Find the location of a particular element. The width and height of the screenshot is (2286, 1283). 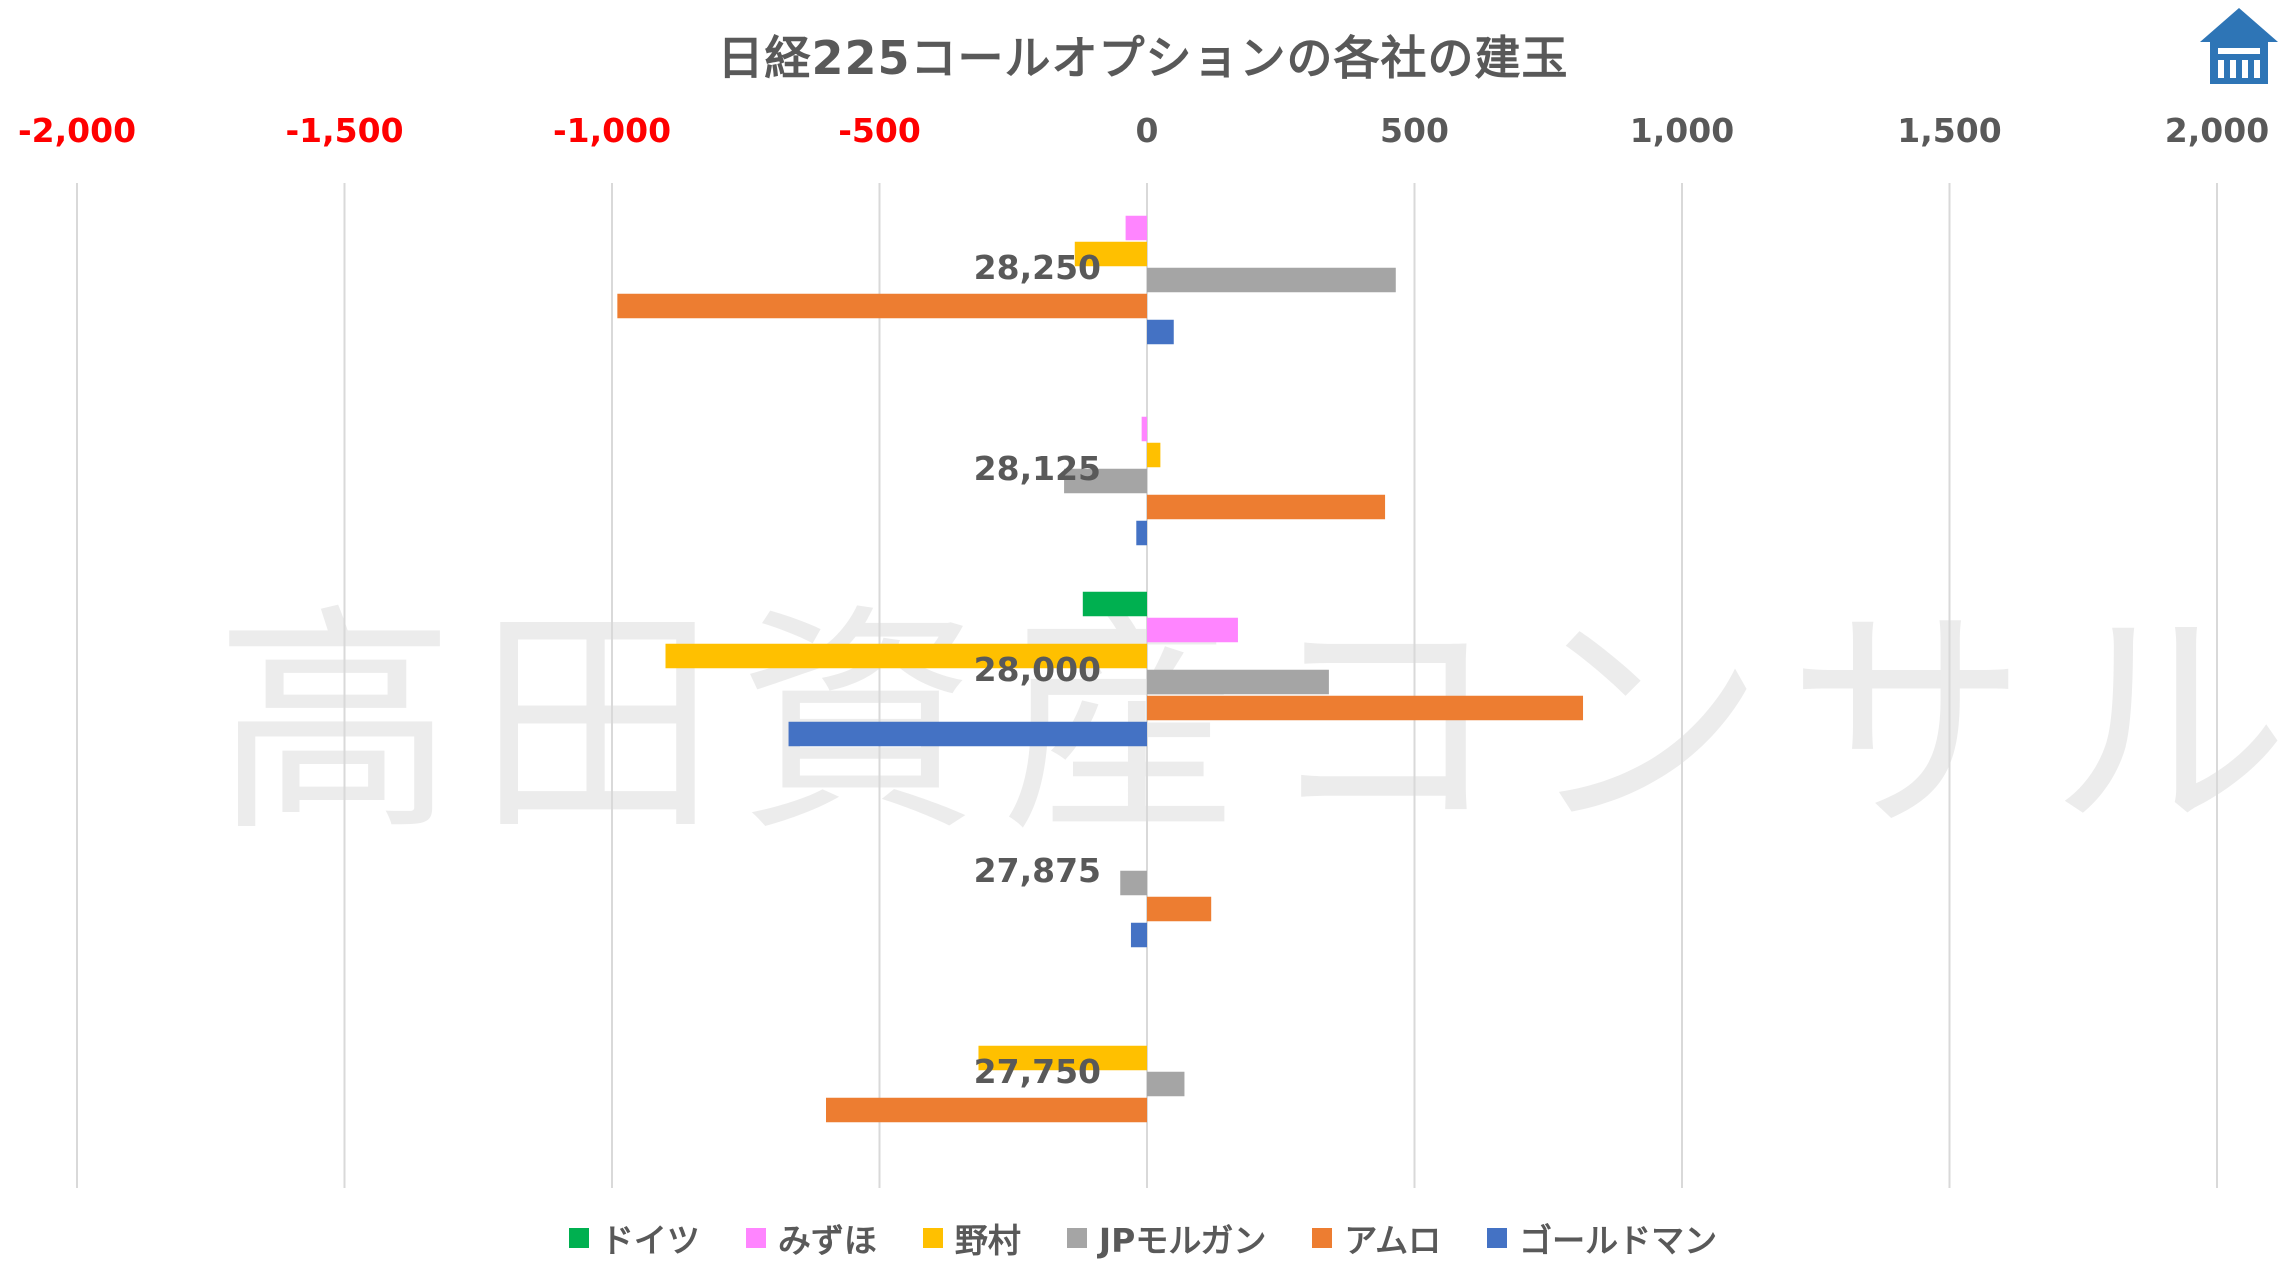

x-tick-label: -1,500 is located at coordinates (344, 130).